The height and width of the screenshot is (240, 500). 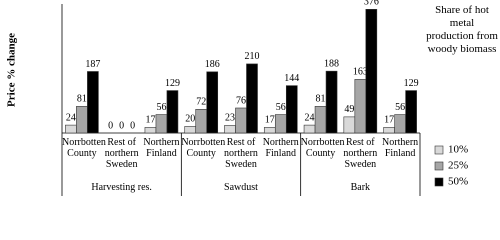 What do you see at coordinates (121, 187) in the screenshot?
I see `group-label: Harvesting res.` at bounding box center [121, 187].